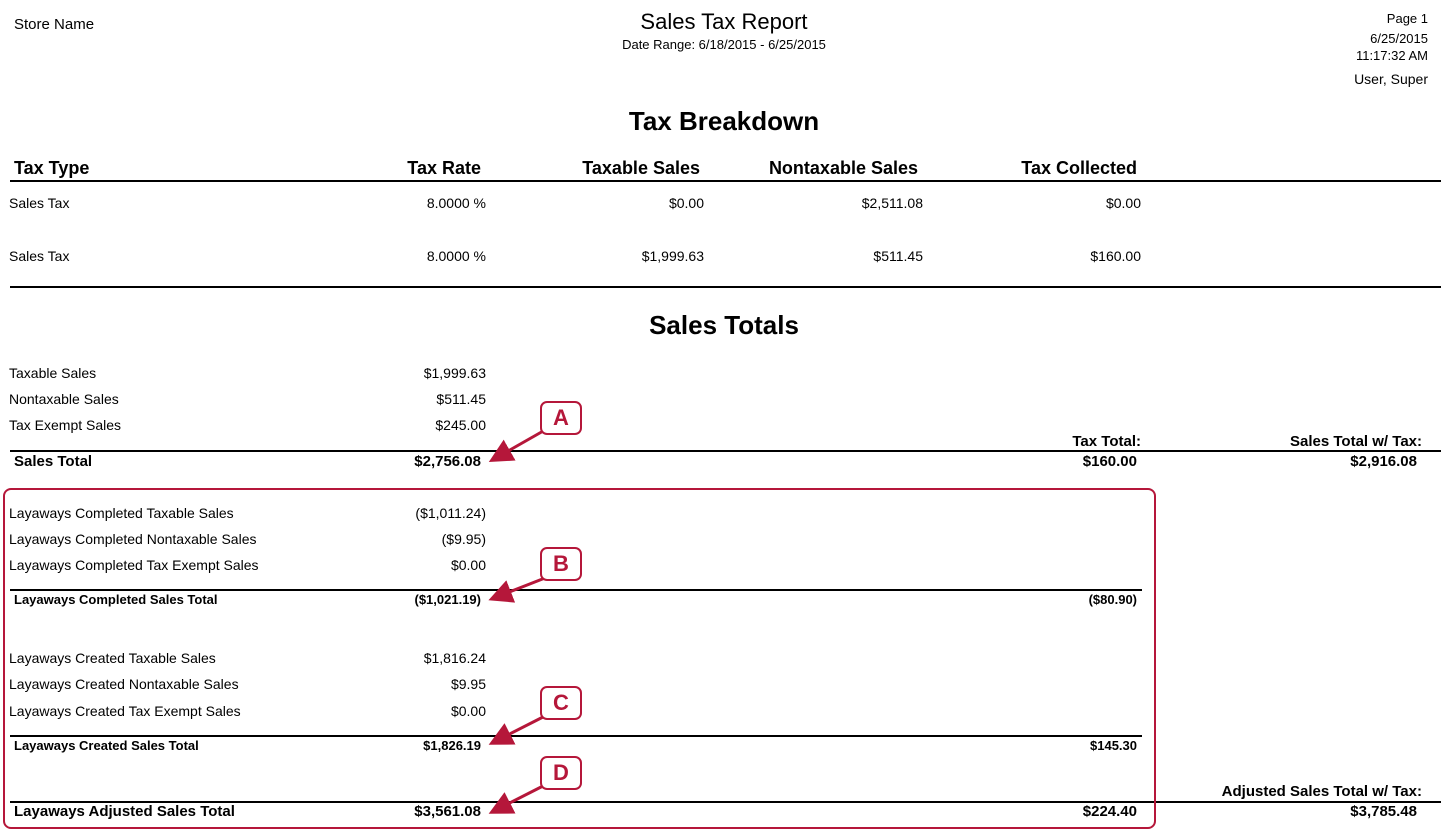 This screenshot has width=1441, height=833. Describe the element at coordinates (724, 121) in the screenshot. I see `tax-breakdown-heading: Tax Breakdown` at that location.